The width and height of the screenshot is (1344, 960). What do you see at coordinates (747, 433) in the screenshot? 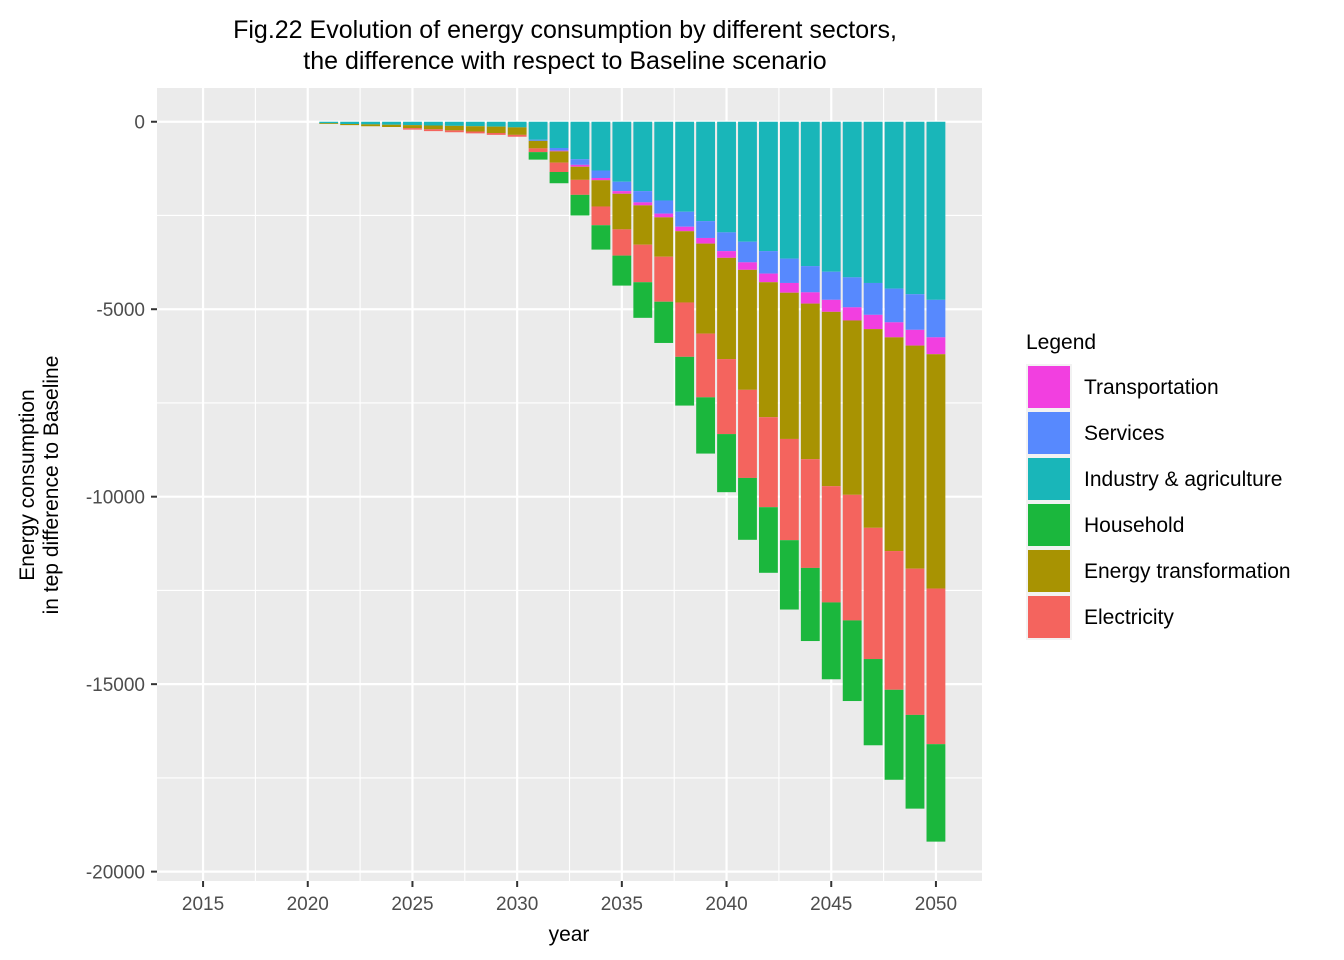
I see `bar-electricity-2041` at bounding box center [747, 433].